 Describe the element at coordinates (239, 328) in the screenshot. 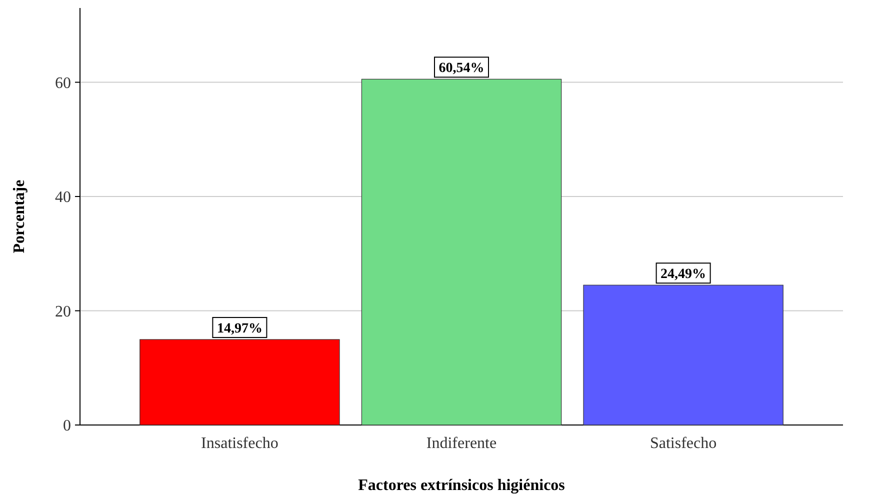

I see `data-label: 14,97%` at that location.